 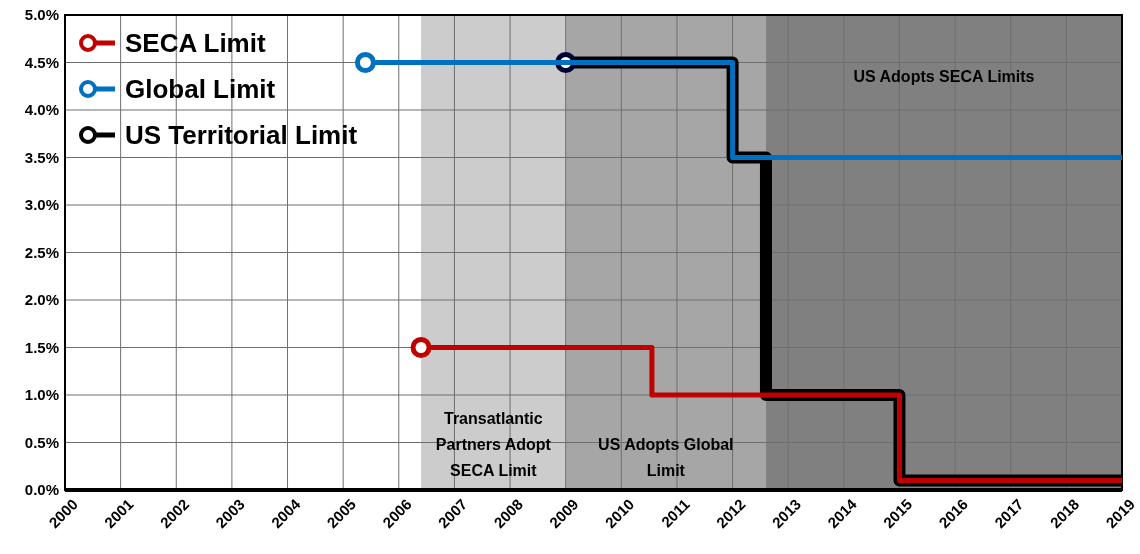 What do you see at coordinates (195, 43) in the screenshot?
I see `legend-label: SECA Limit` at bounding box center [195, 43].